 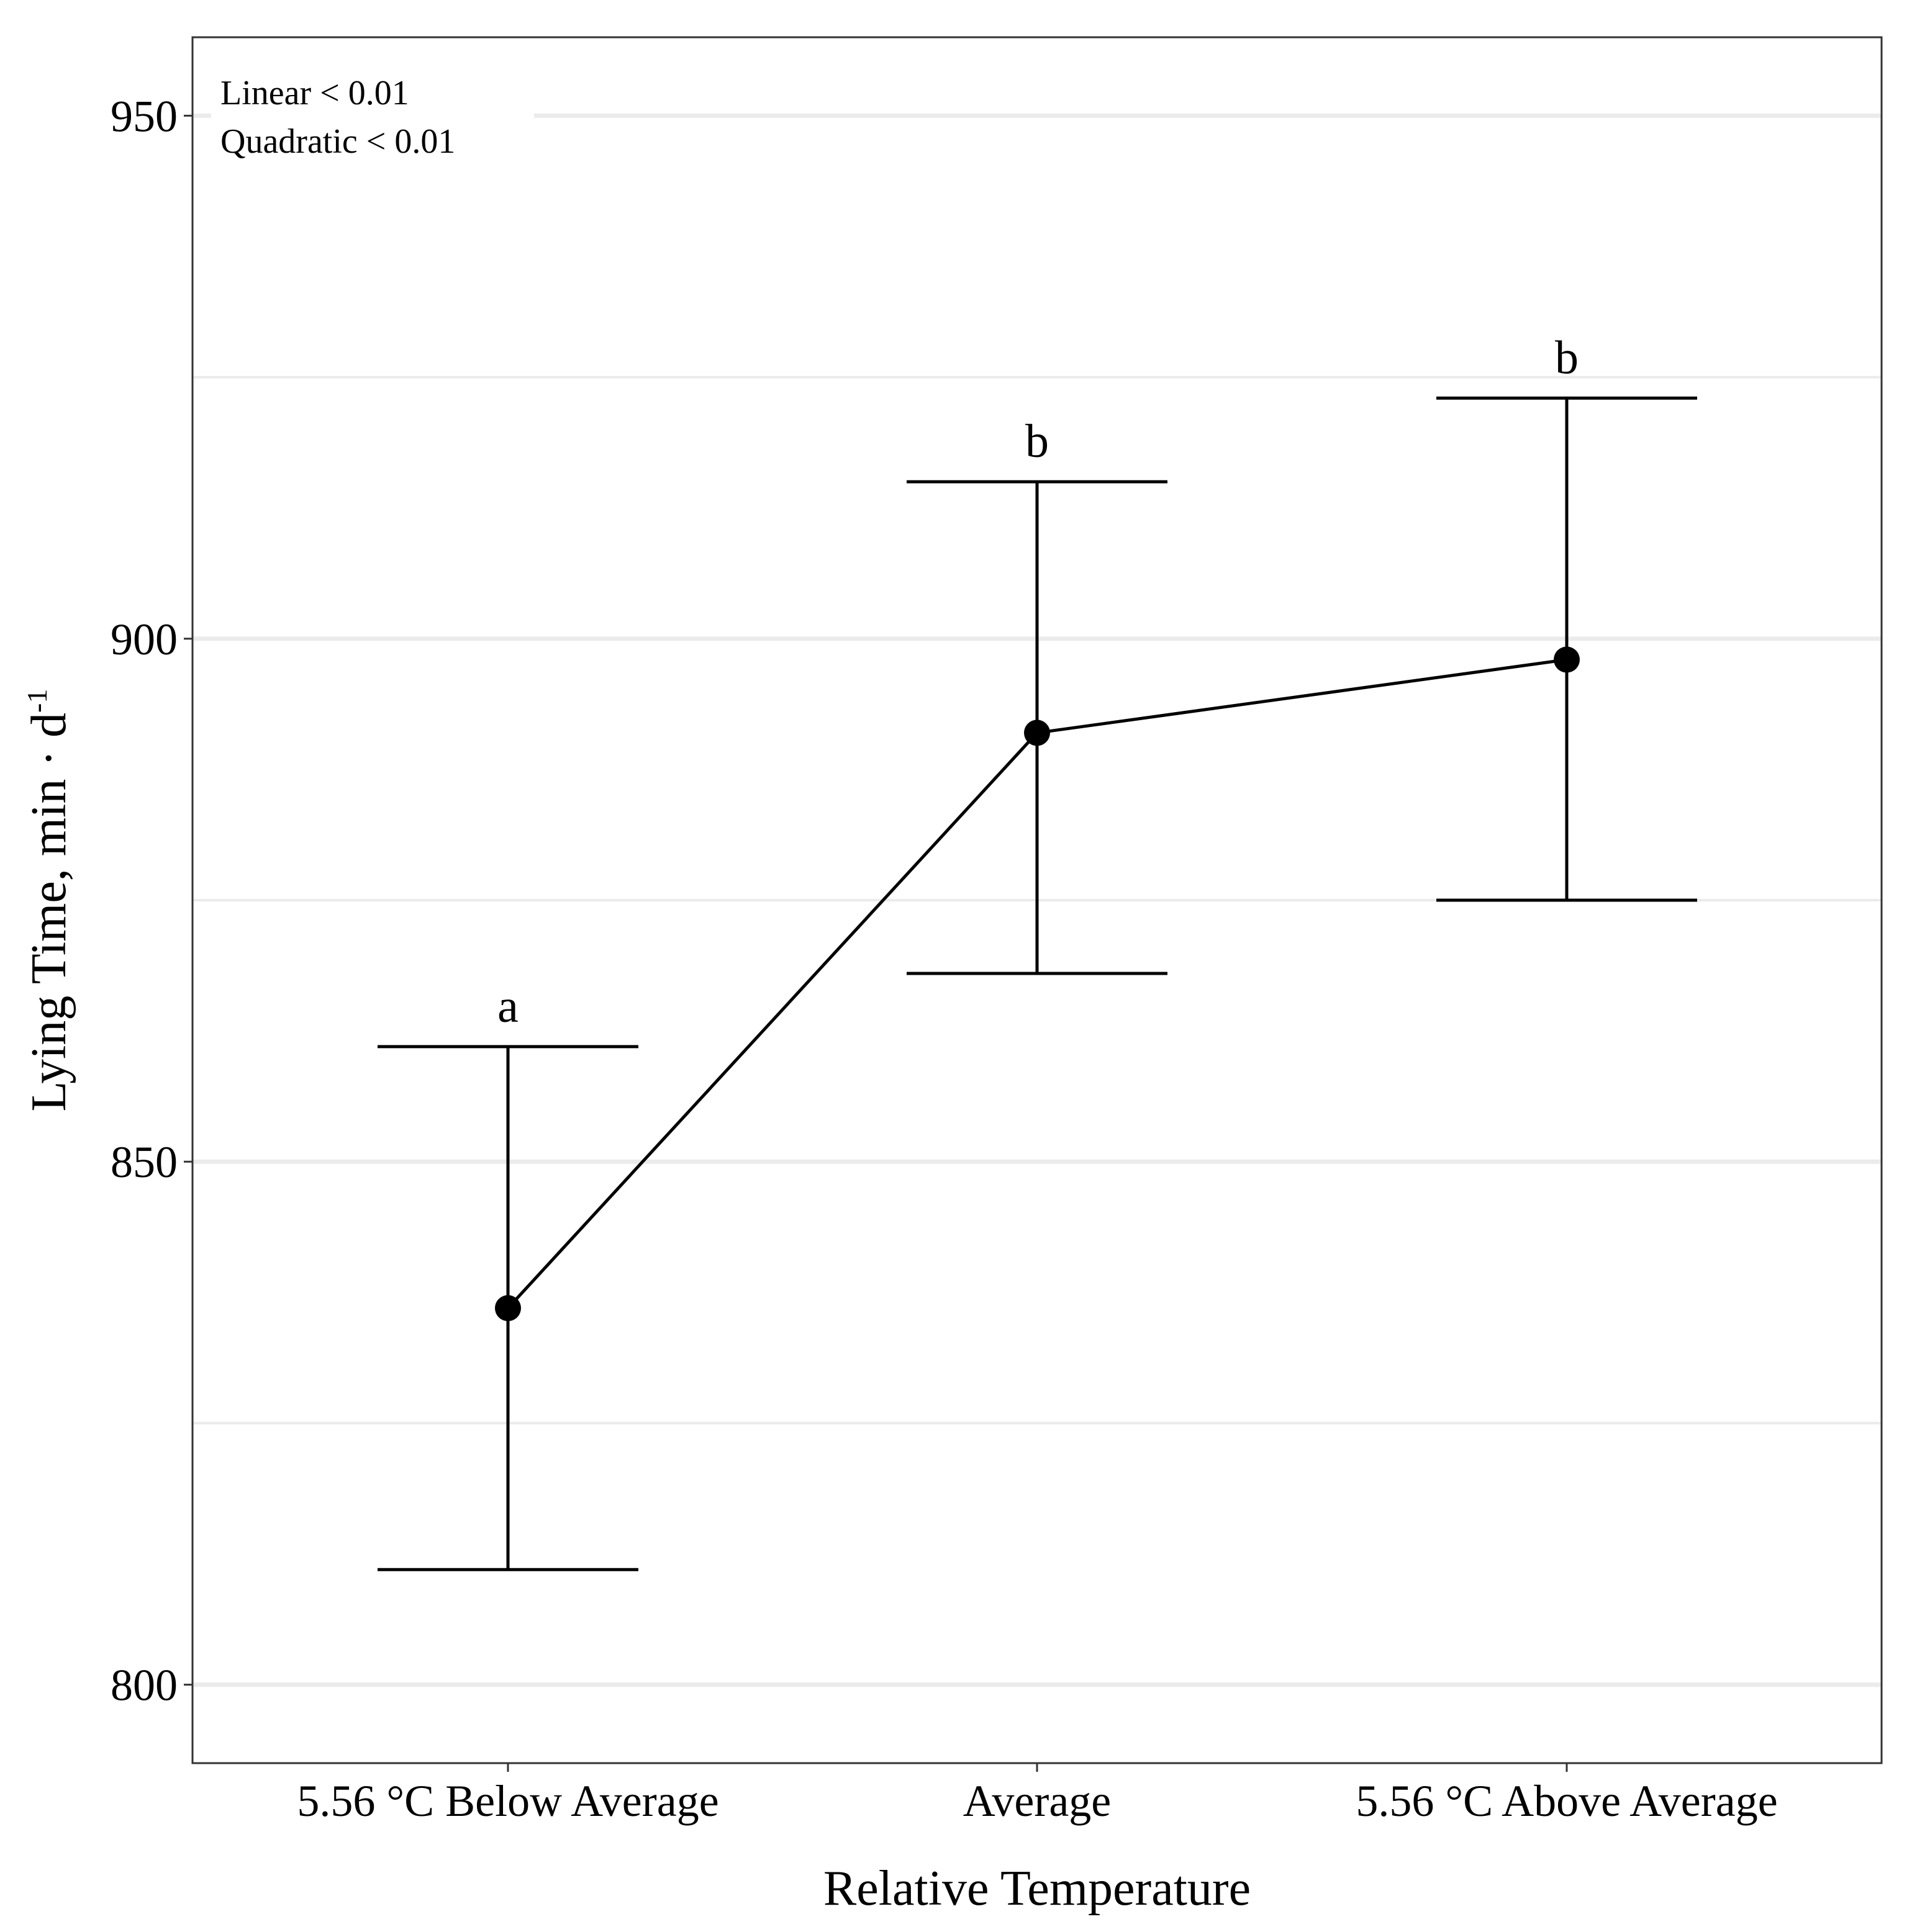 What do you see at coordinates (1037, 1888) in the screenshot?
I see `x-axis-title: Relative Temperature` at bounding box center [1037, 1888].